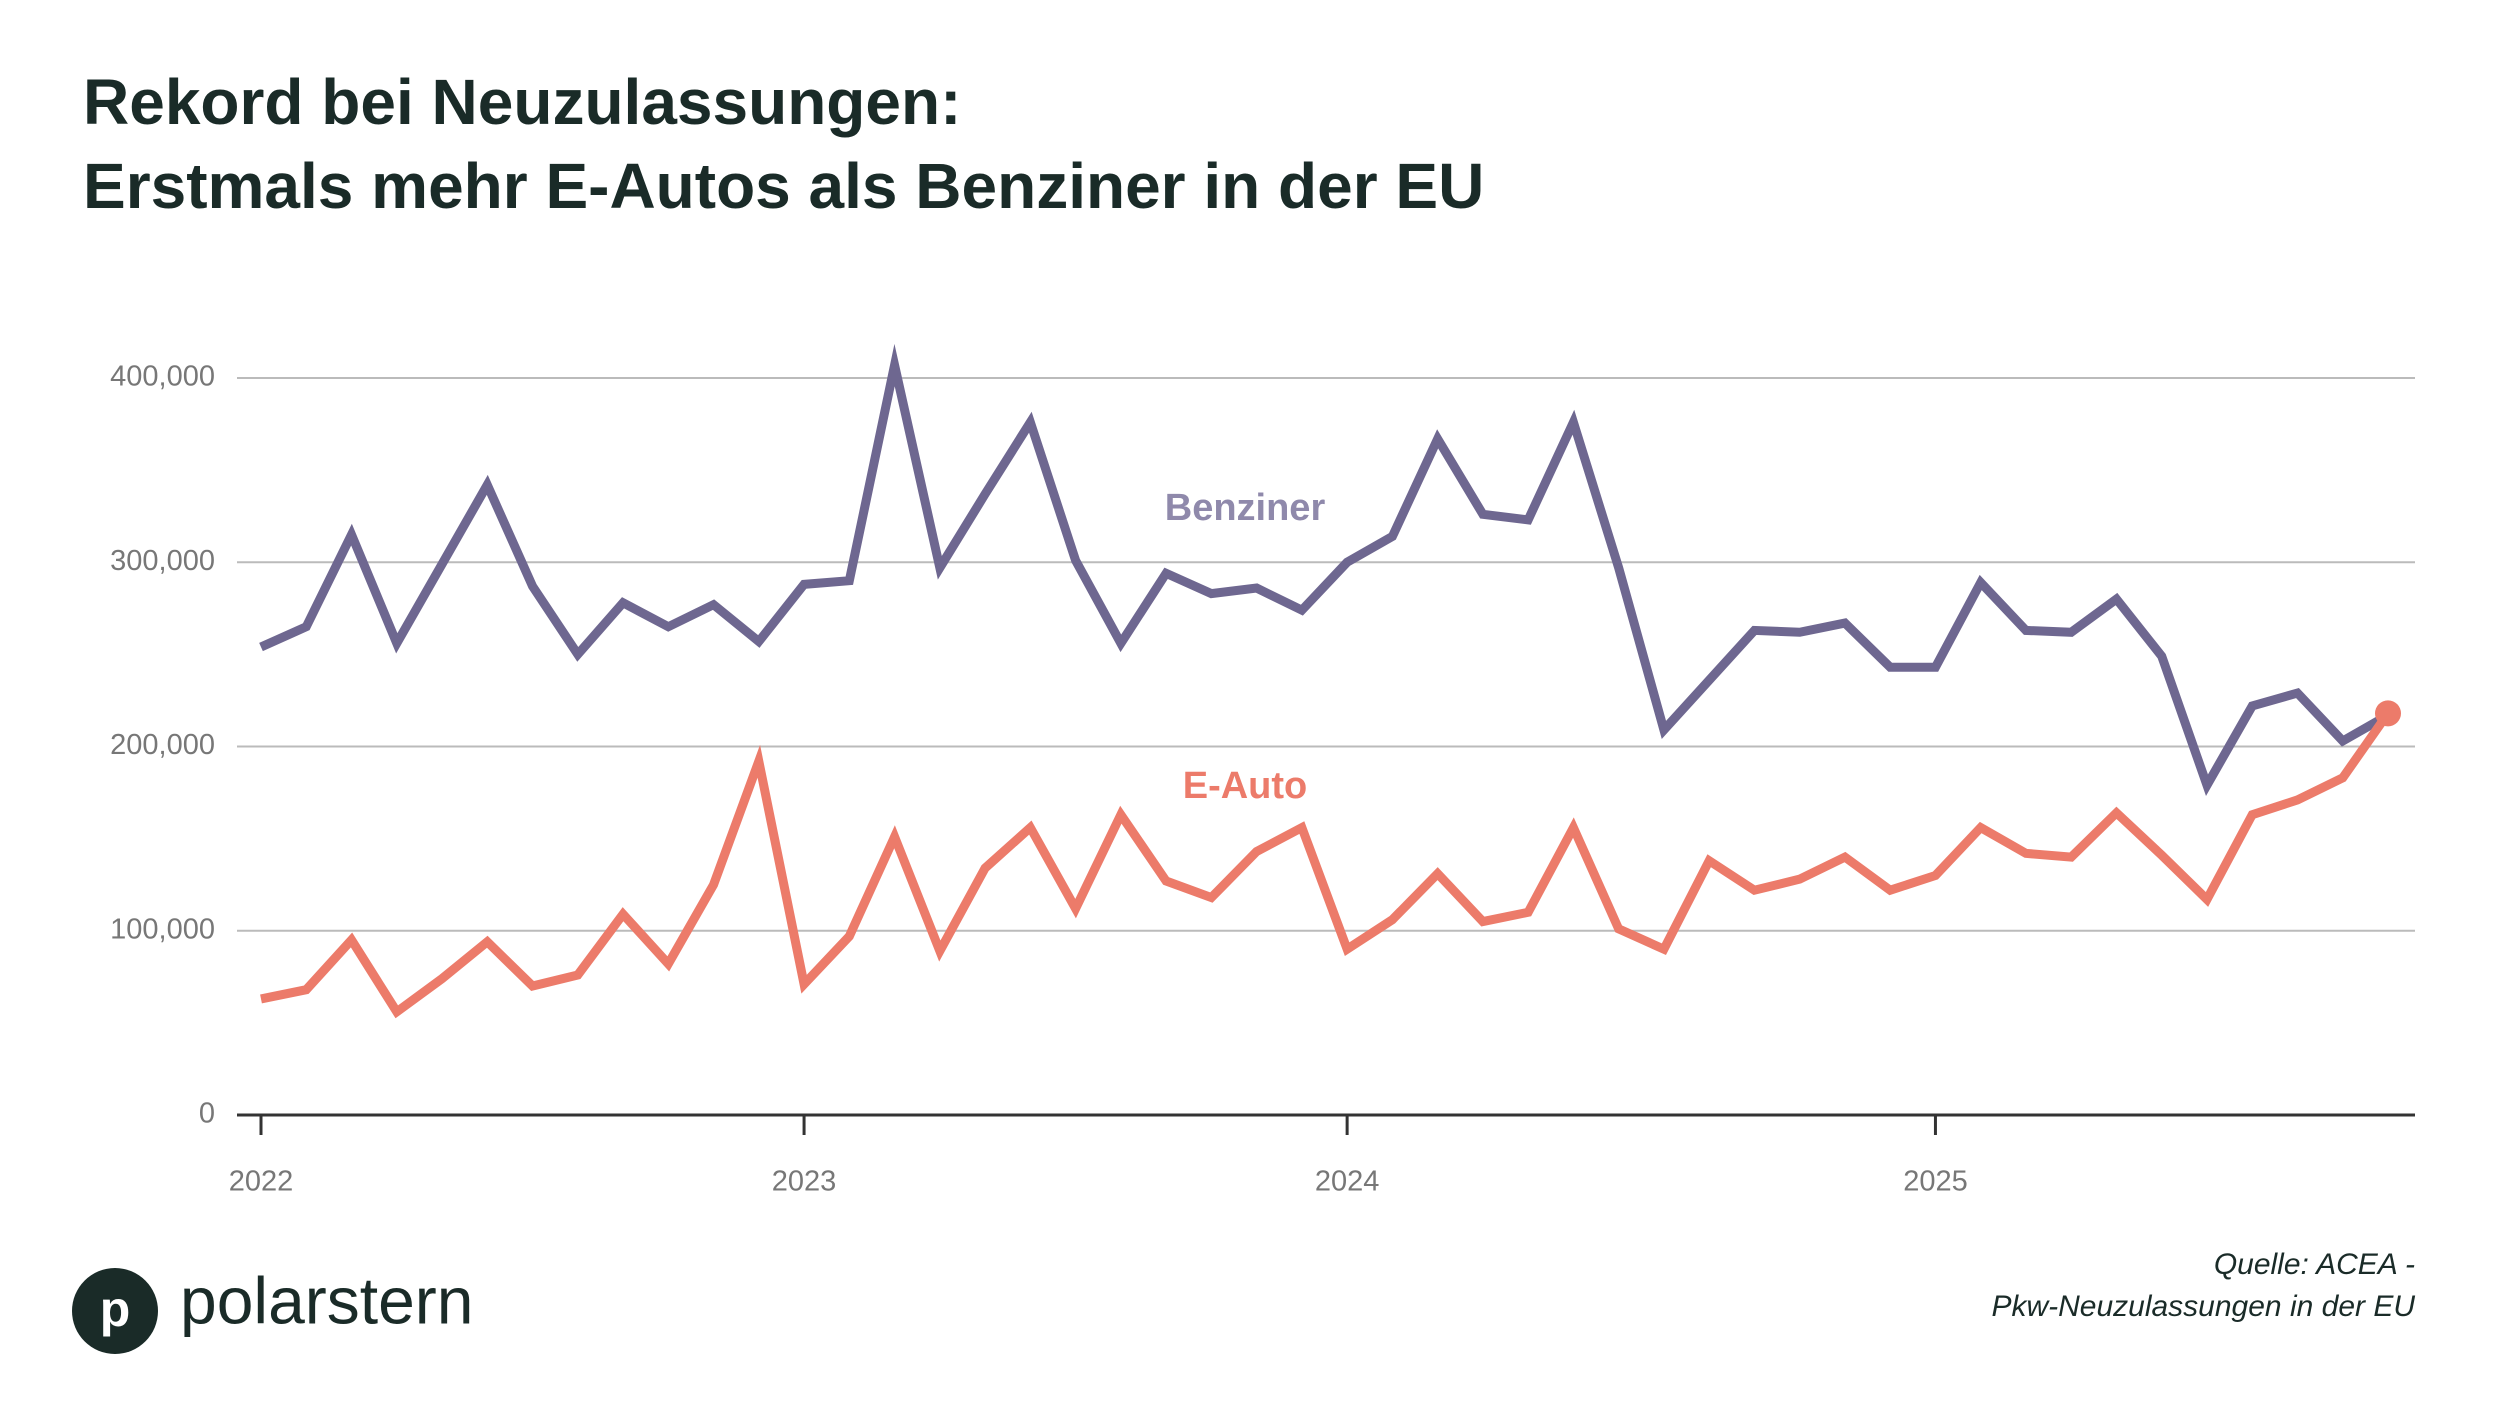  What do you see at coordinates (207, 1114) in the screenshot?
I see `y-tick-label: 0` at bounding box center [207, 1114].